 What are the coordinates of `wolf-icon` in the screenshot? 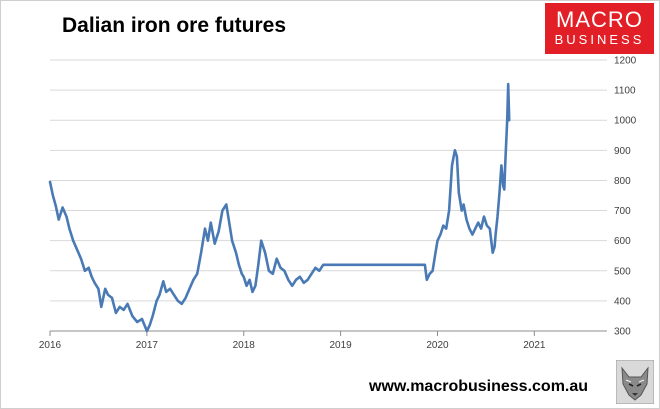 It's located at (635, 382).